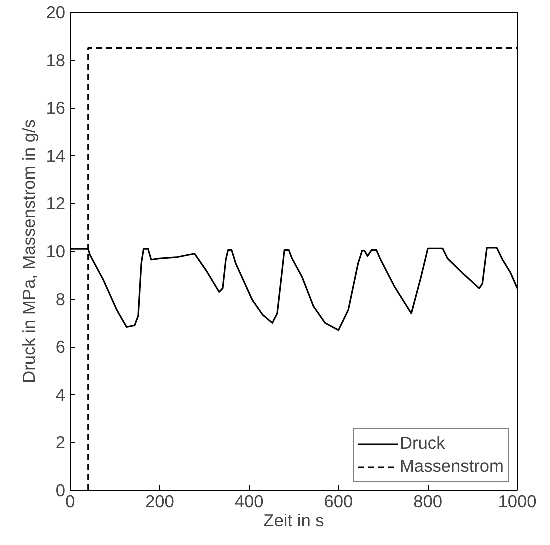  I want to click on y-tick-label: 6, so click(61, 347).